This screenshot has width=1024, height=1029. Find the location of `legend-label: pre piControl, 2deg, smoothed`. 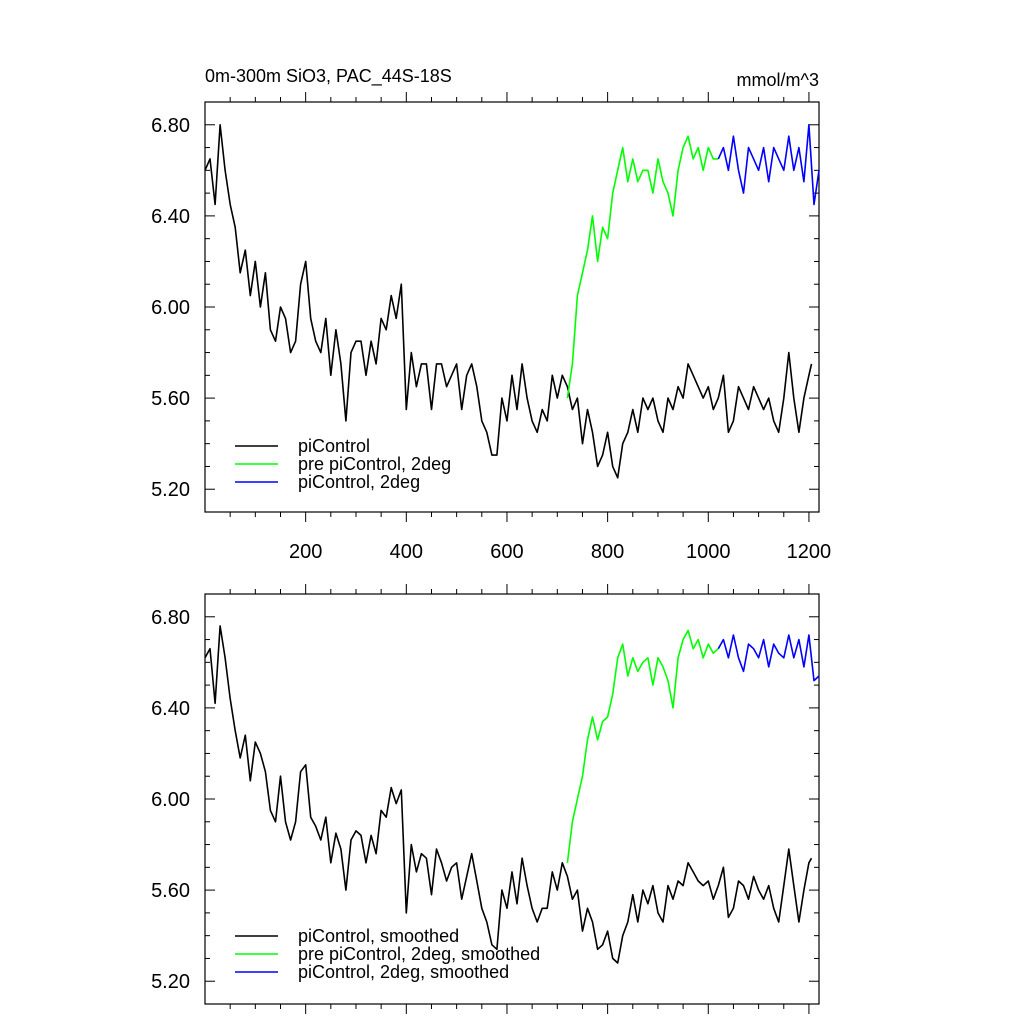

legend-label: pre piControl, 2deg, smoothed is located at coordinates (419, 954).